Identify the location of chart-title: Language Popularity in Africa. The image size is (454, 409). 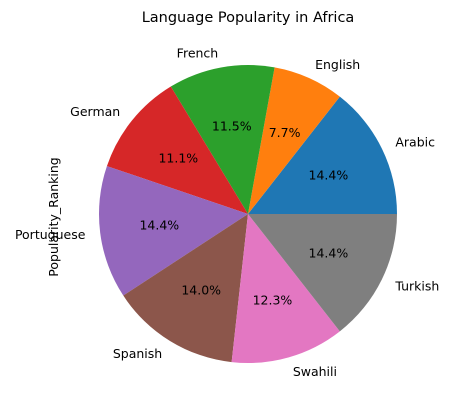
(248, 18).